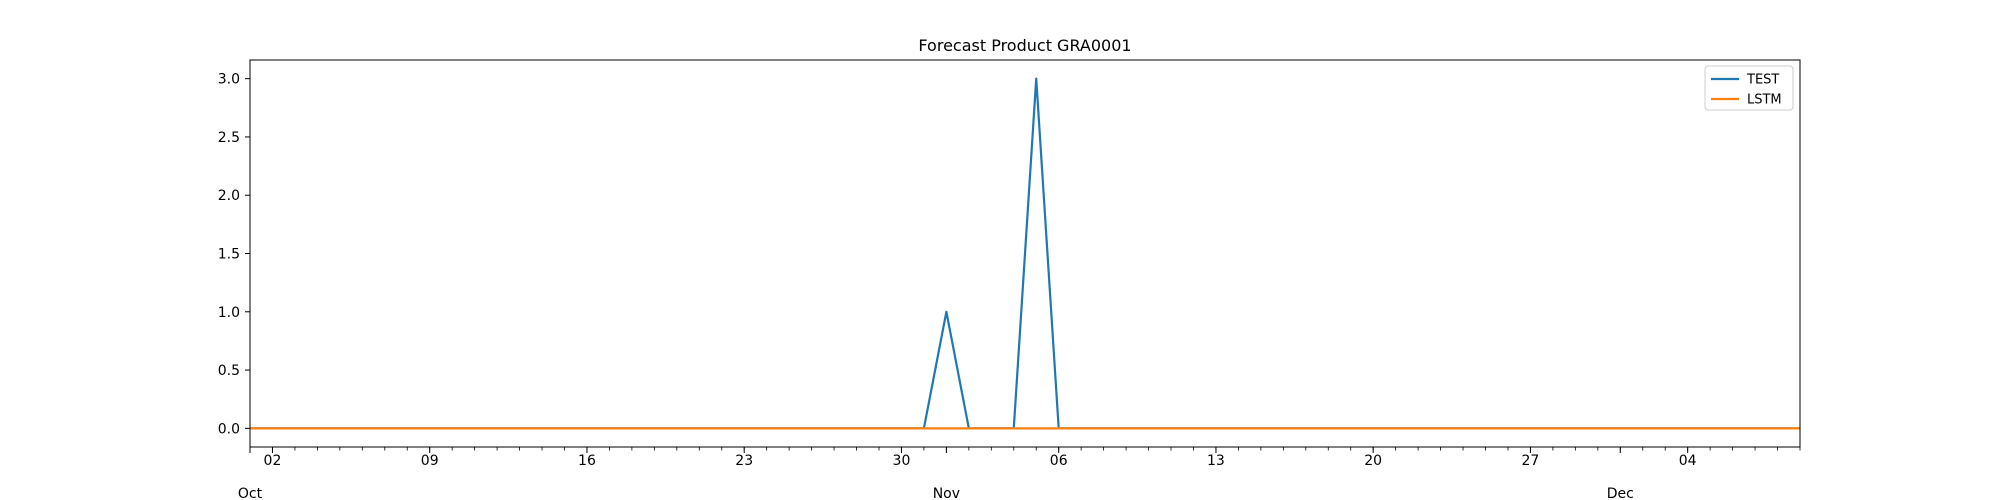  What do you see at coordinates (946, 493) in the screenshot?
I see `month-label: Nov` at bounding box center [946, 493].